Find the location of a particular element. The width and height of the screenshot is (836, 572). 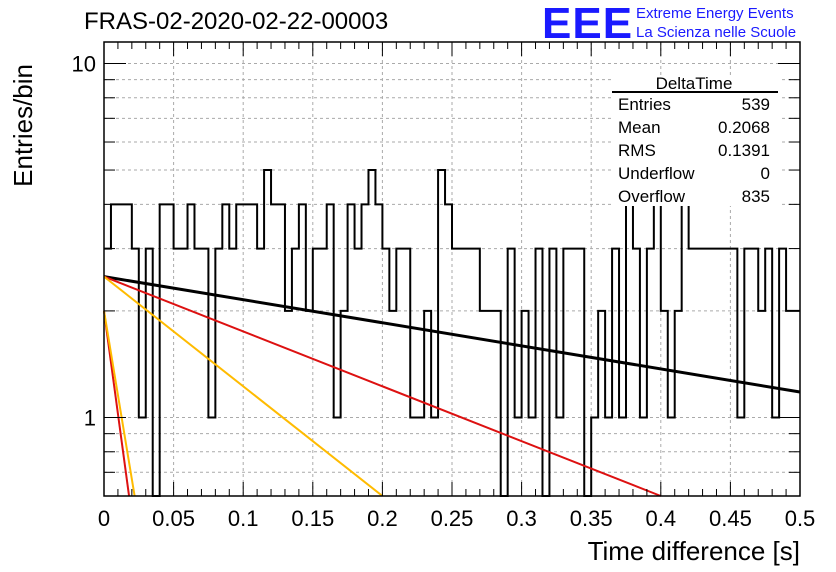

x-tick-label: 0.1 is located at coordinates (243, 518).